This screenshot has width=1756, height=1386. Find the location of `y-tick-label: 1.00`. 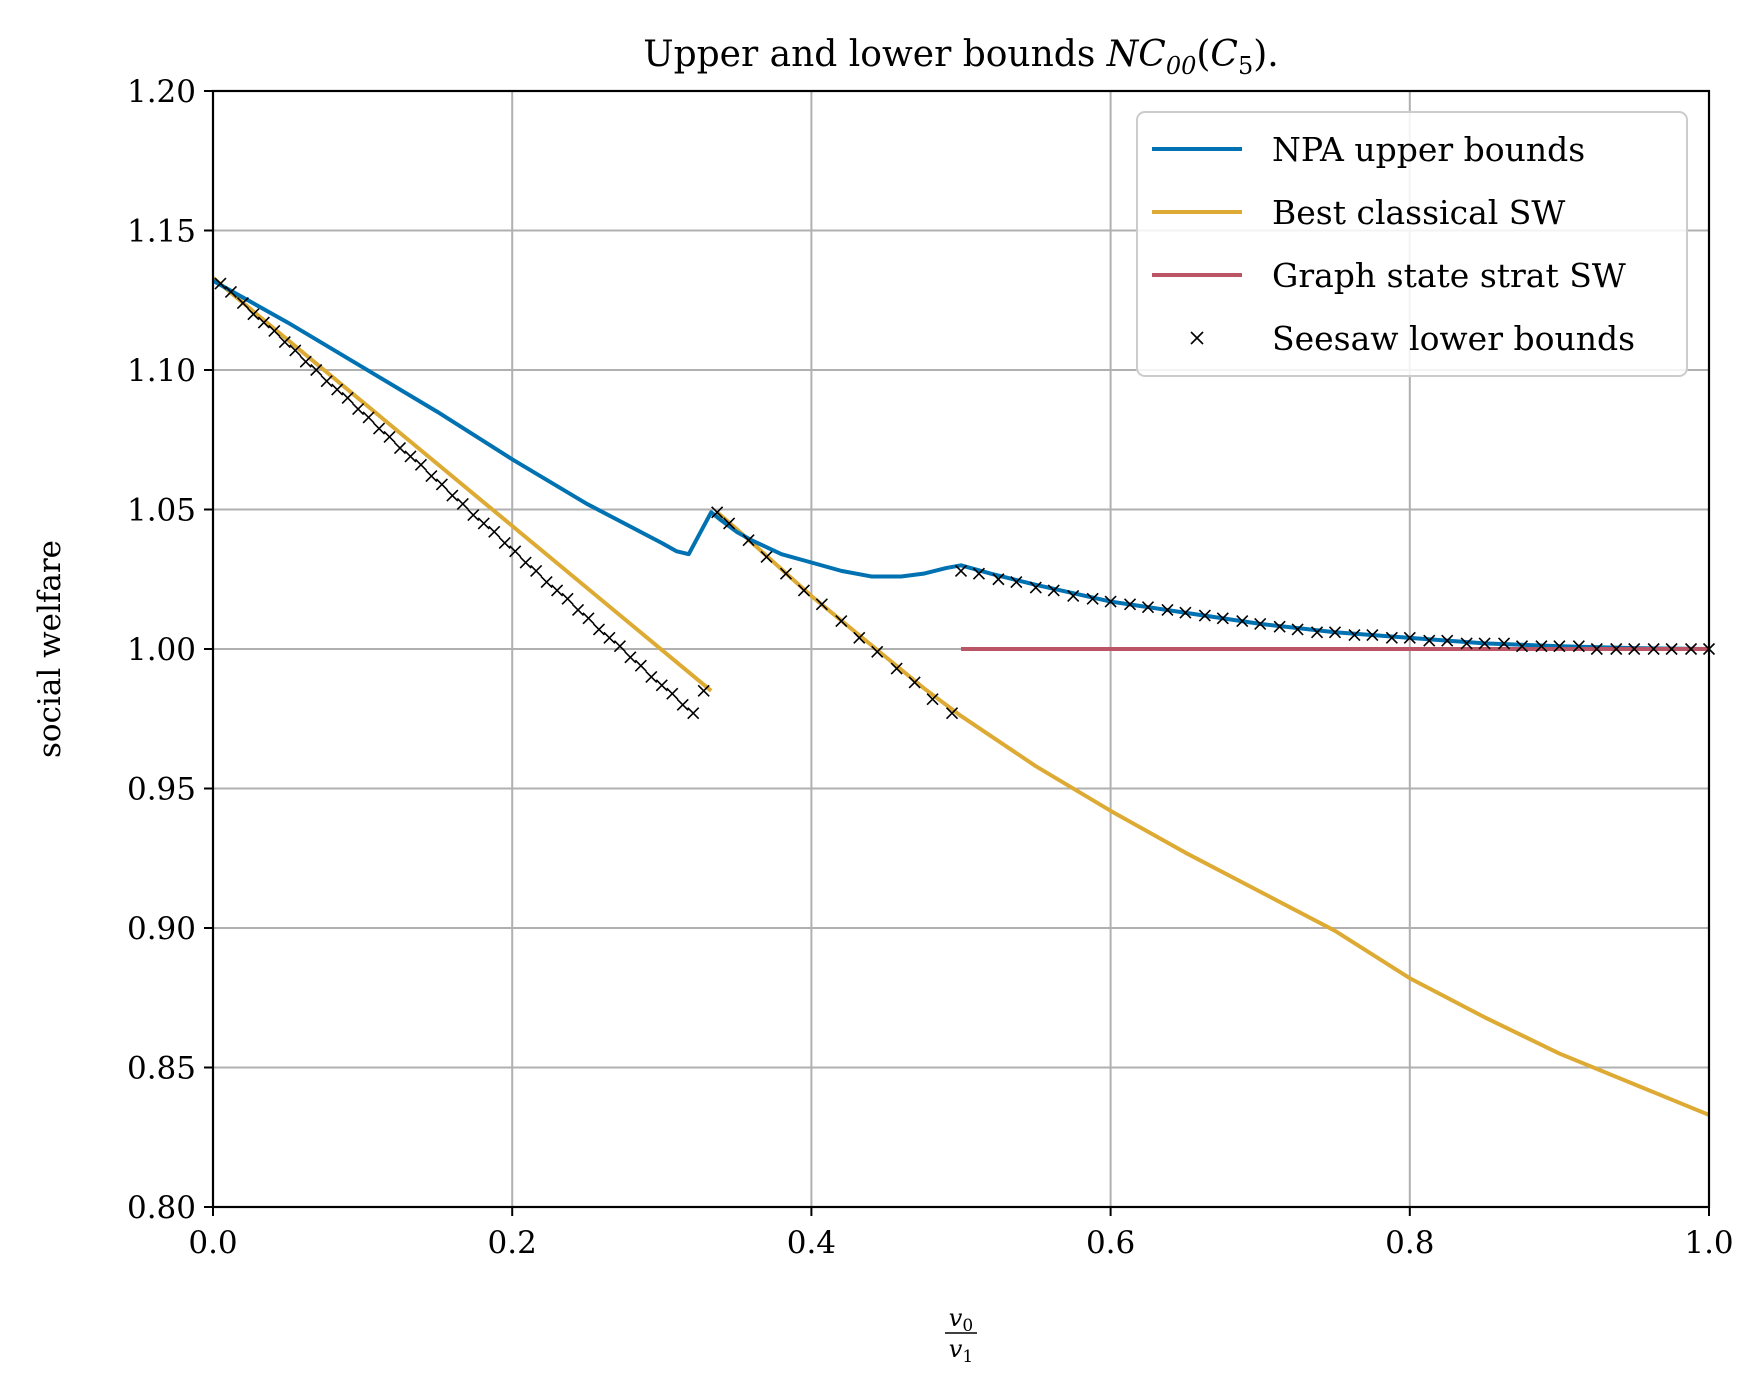

y-tick-label: 1.00 is located at coordinates (161, 650).